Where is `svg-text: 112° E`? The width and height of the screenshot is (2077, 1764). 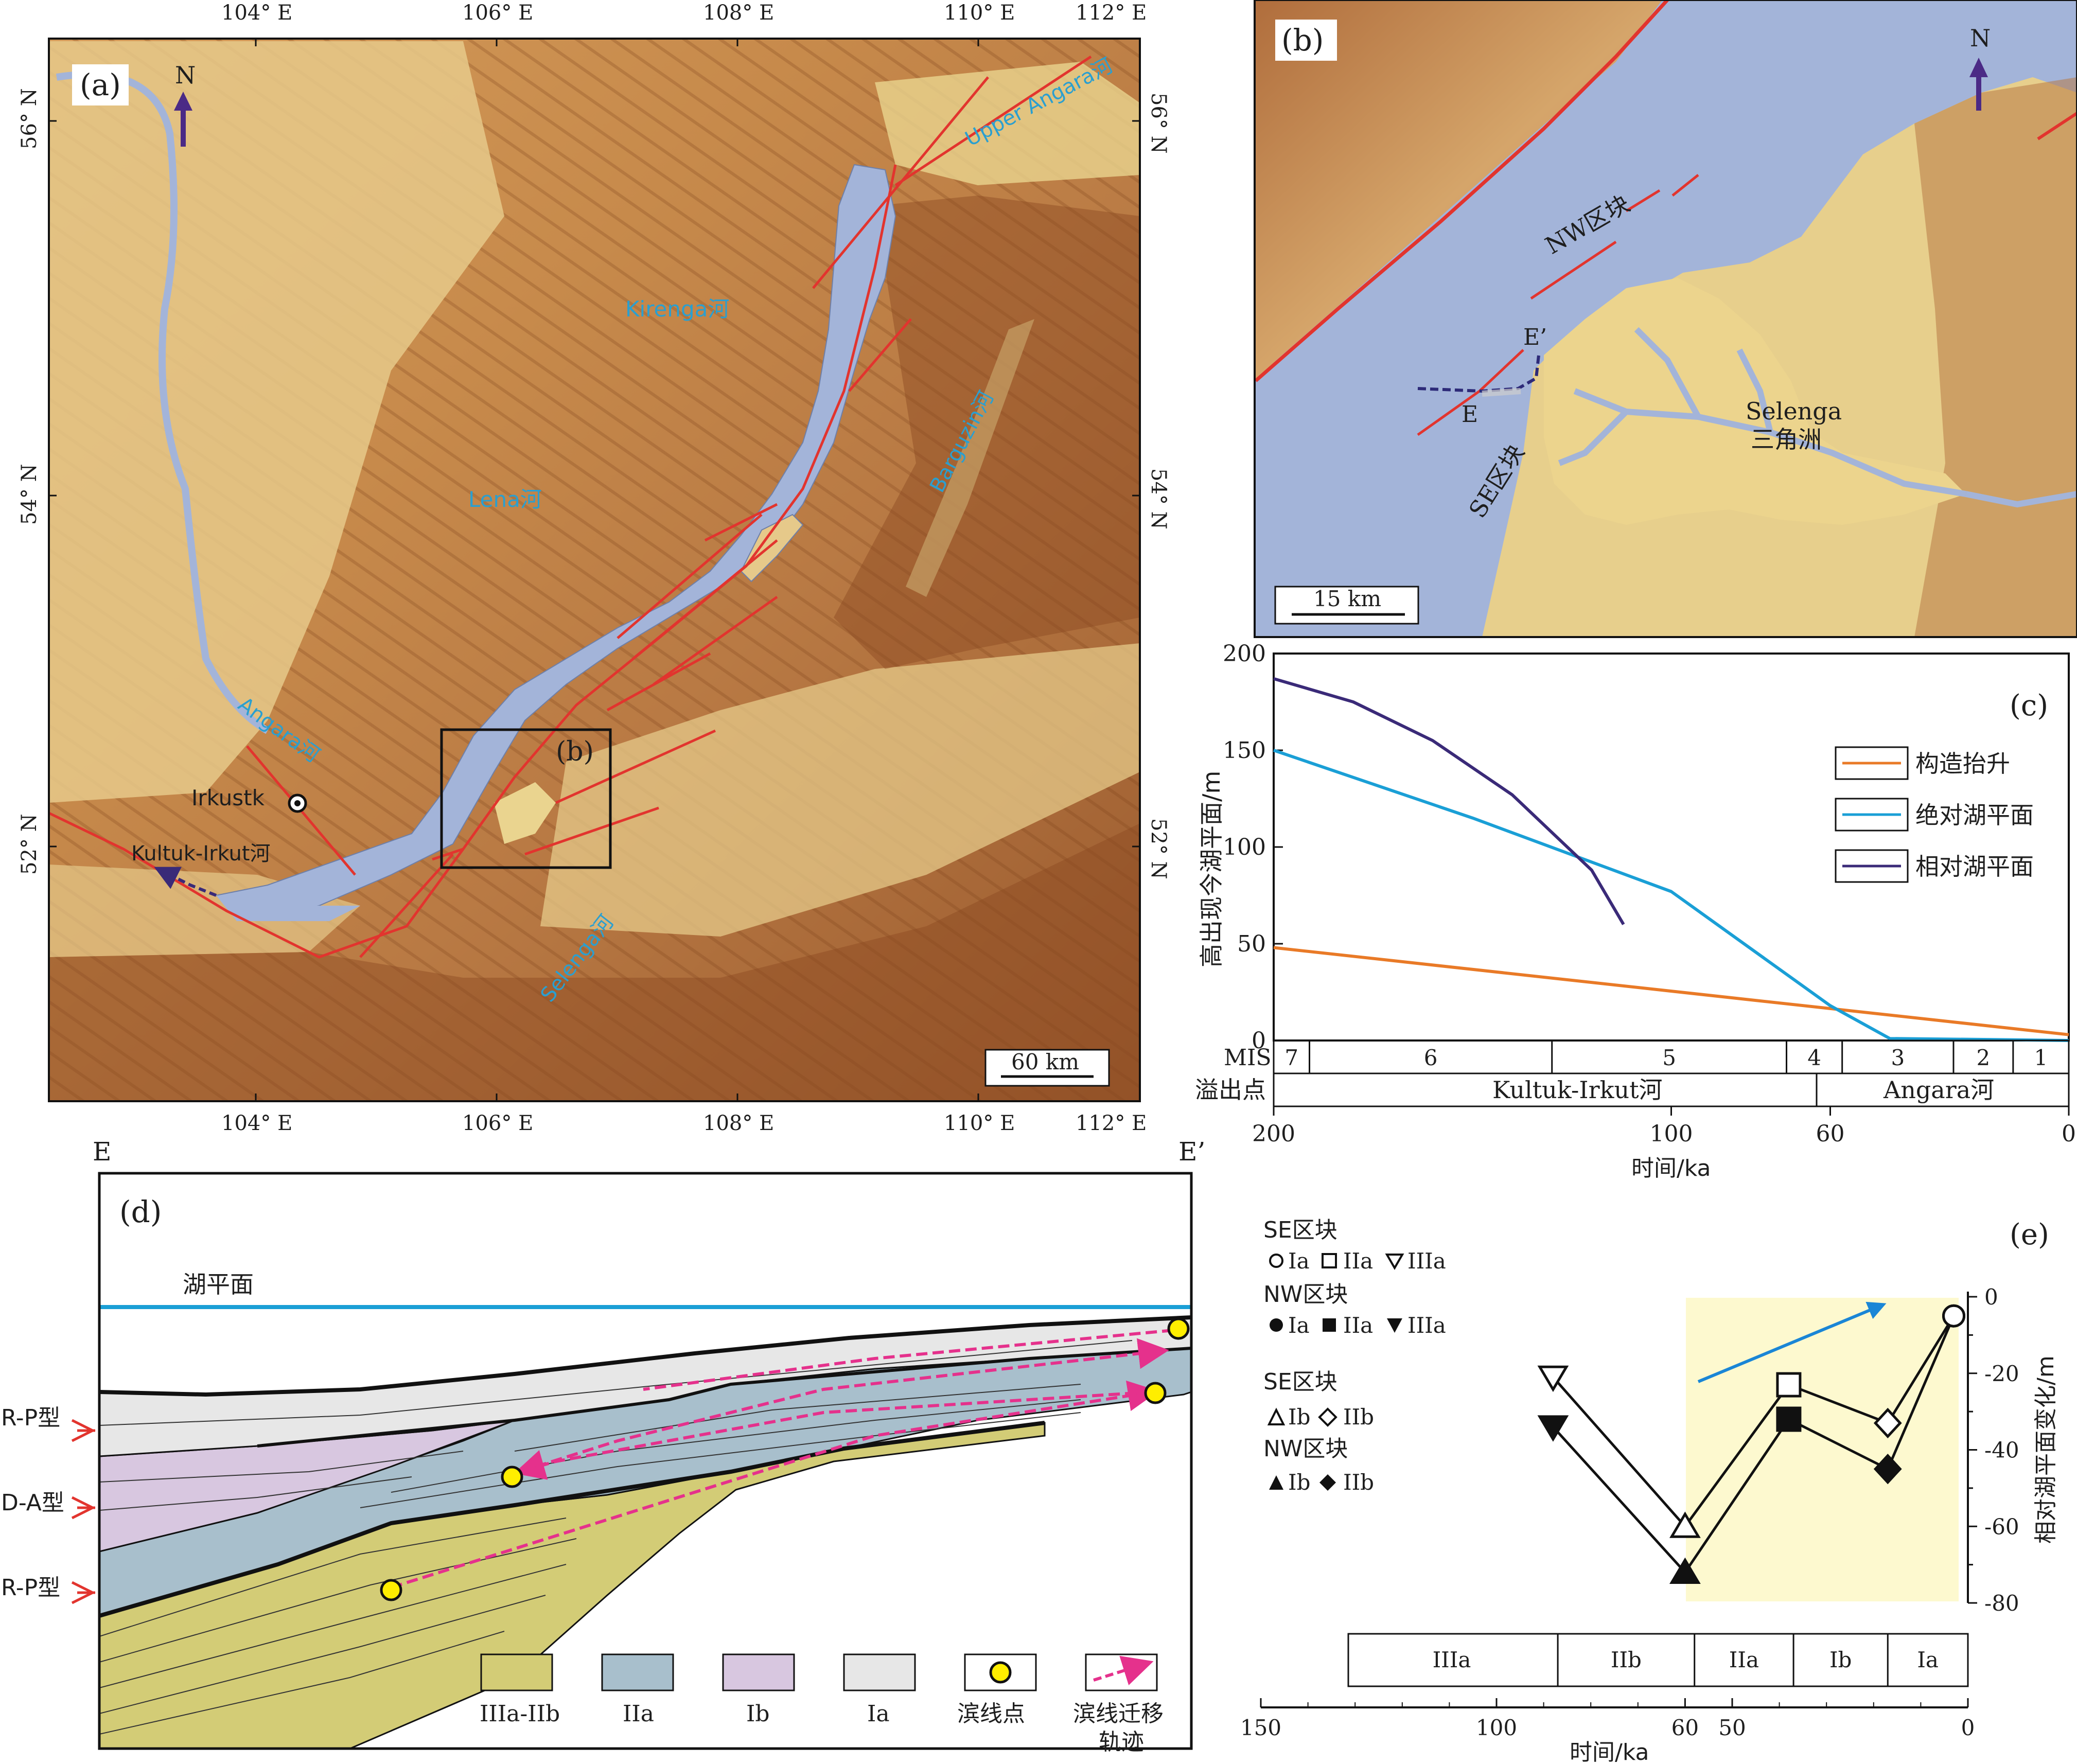 svg-text: 112° E is located at coordinates (1111, 13).